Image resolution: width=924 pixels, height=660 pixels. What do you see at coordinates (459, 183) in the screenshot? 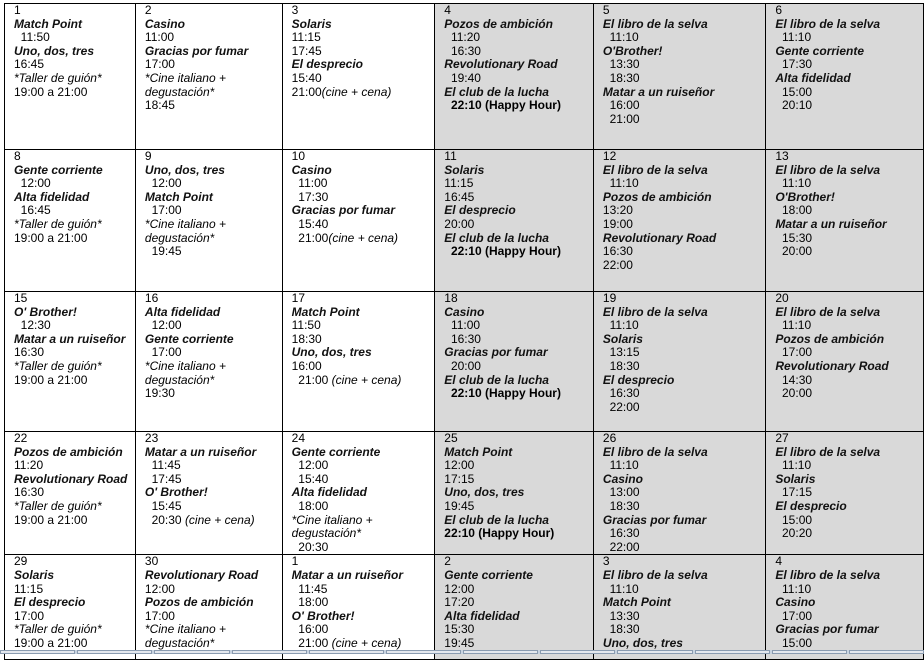
I see `line-text: 11:15` at bounding box center [459, 183].